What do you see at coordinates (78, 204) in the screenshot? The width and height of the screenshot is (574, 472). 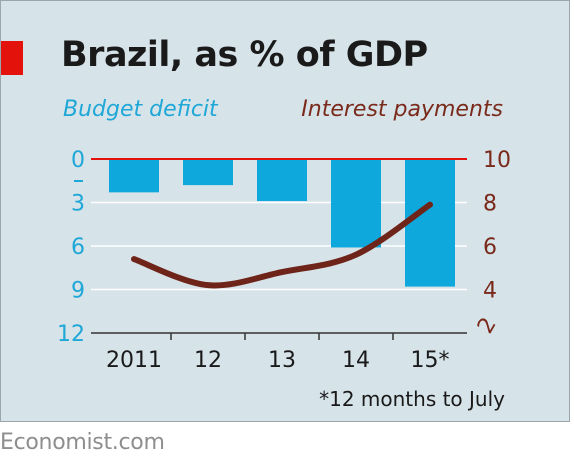 I see `left-tick-label: 3` at bounding box center [78, 204].